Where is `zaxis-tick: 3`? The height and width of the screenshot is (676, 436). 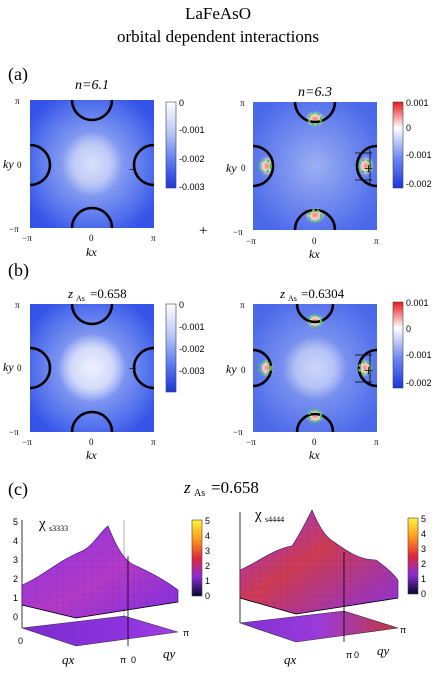
zaxis-tick: 3 is located at coordinates (15, 560).